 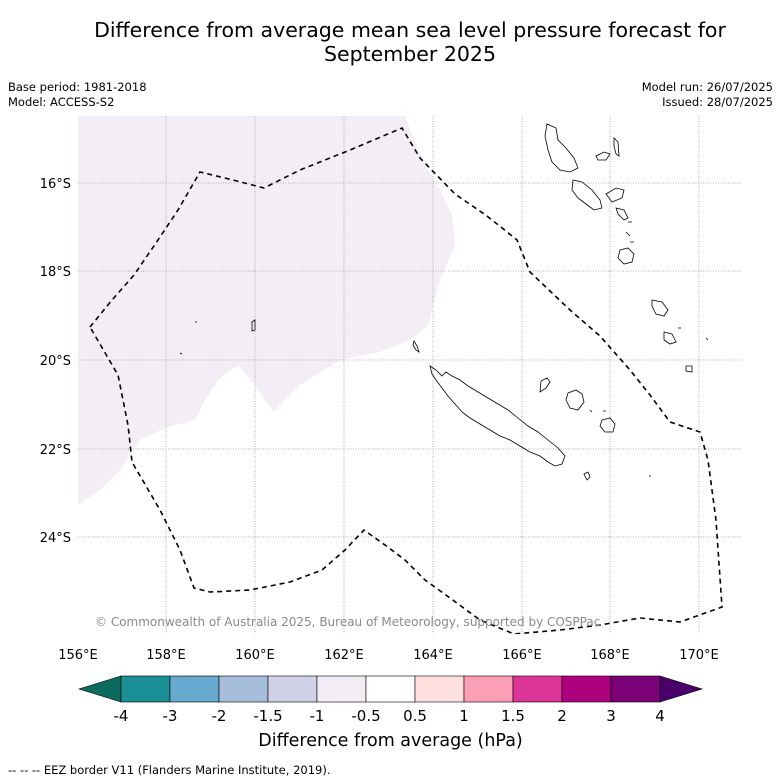 What do you see at coordinates (416, 346) in the screenshot?
I see `belep-islands` at bounding box center [416, 346].